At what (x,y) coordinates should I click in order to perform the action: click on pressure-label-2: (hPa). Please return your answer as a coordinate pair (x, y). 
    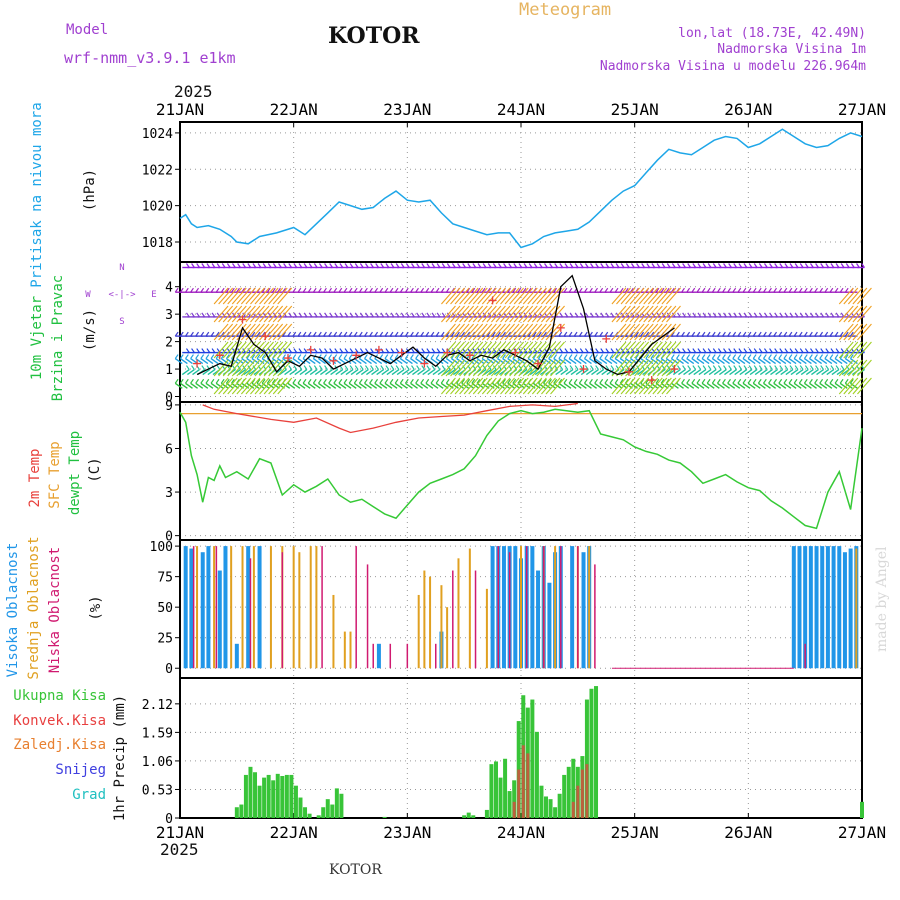
    Looking at the image, I should click on (90, 190).